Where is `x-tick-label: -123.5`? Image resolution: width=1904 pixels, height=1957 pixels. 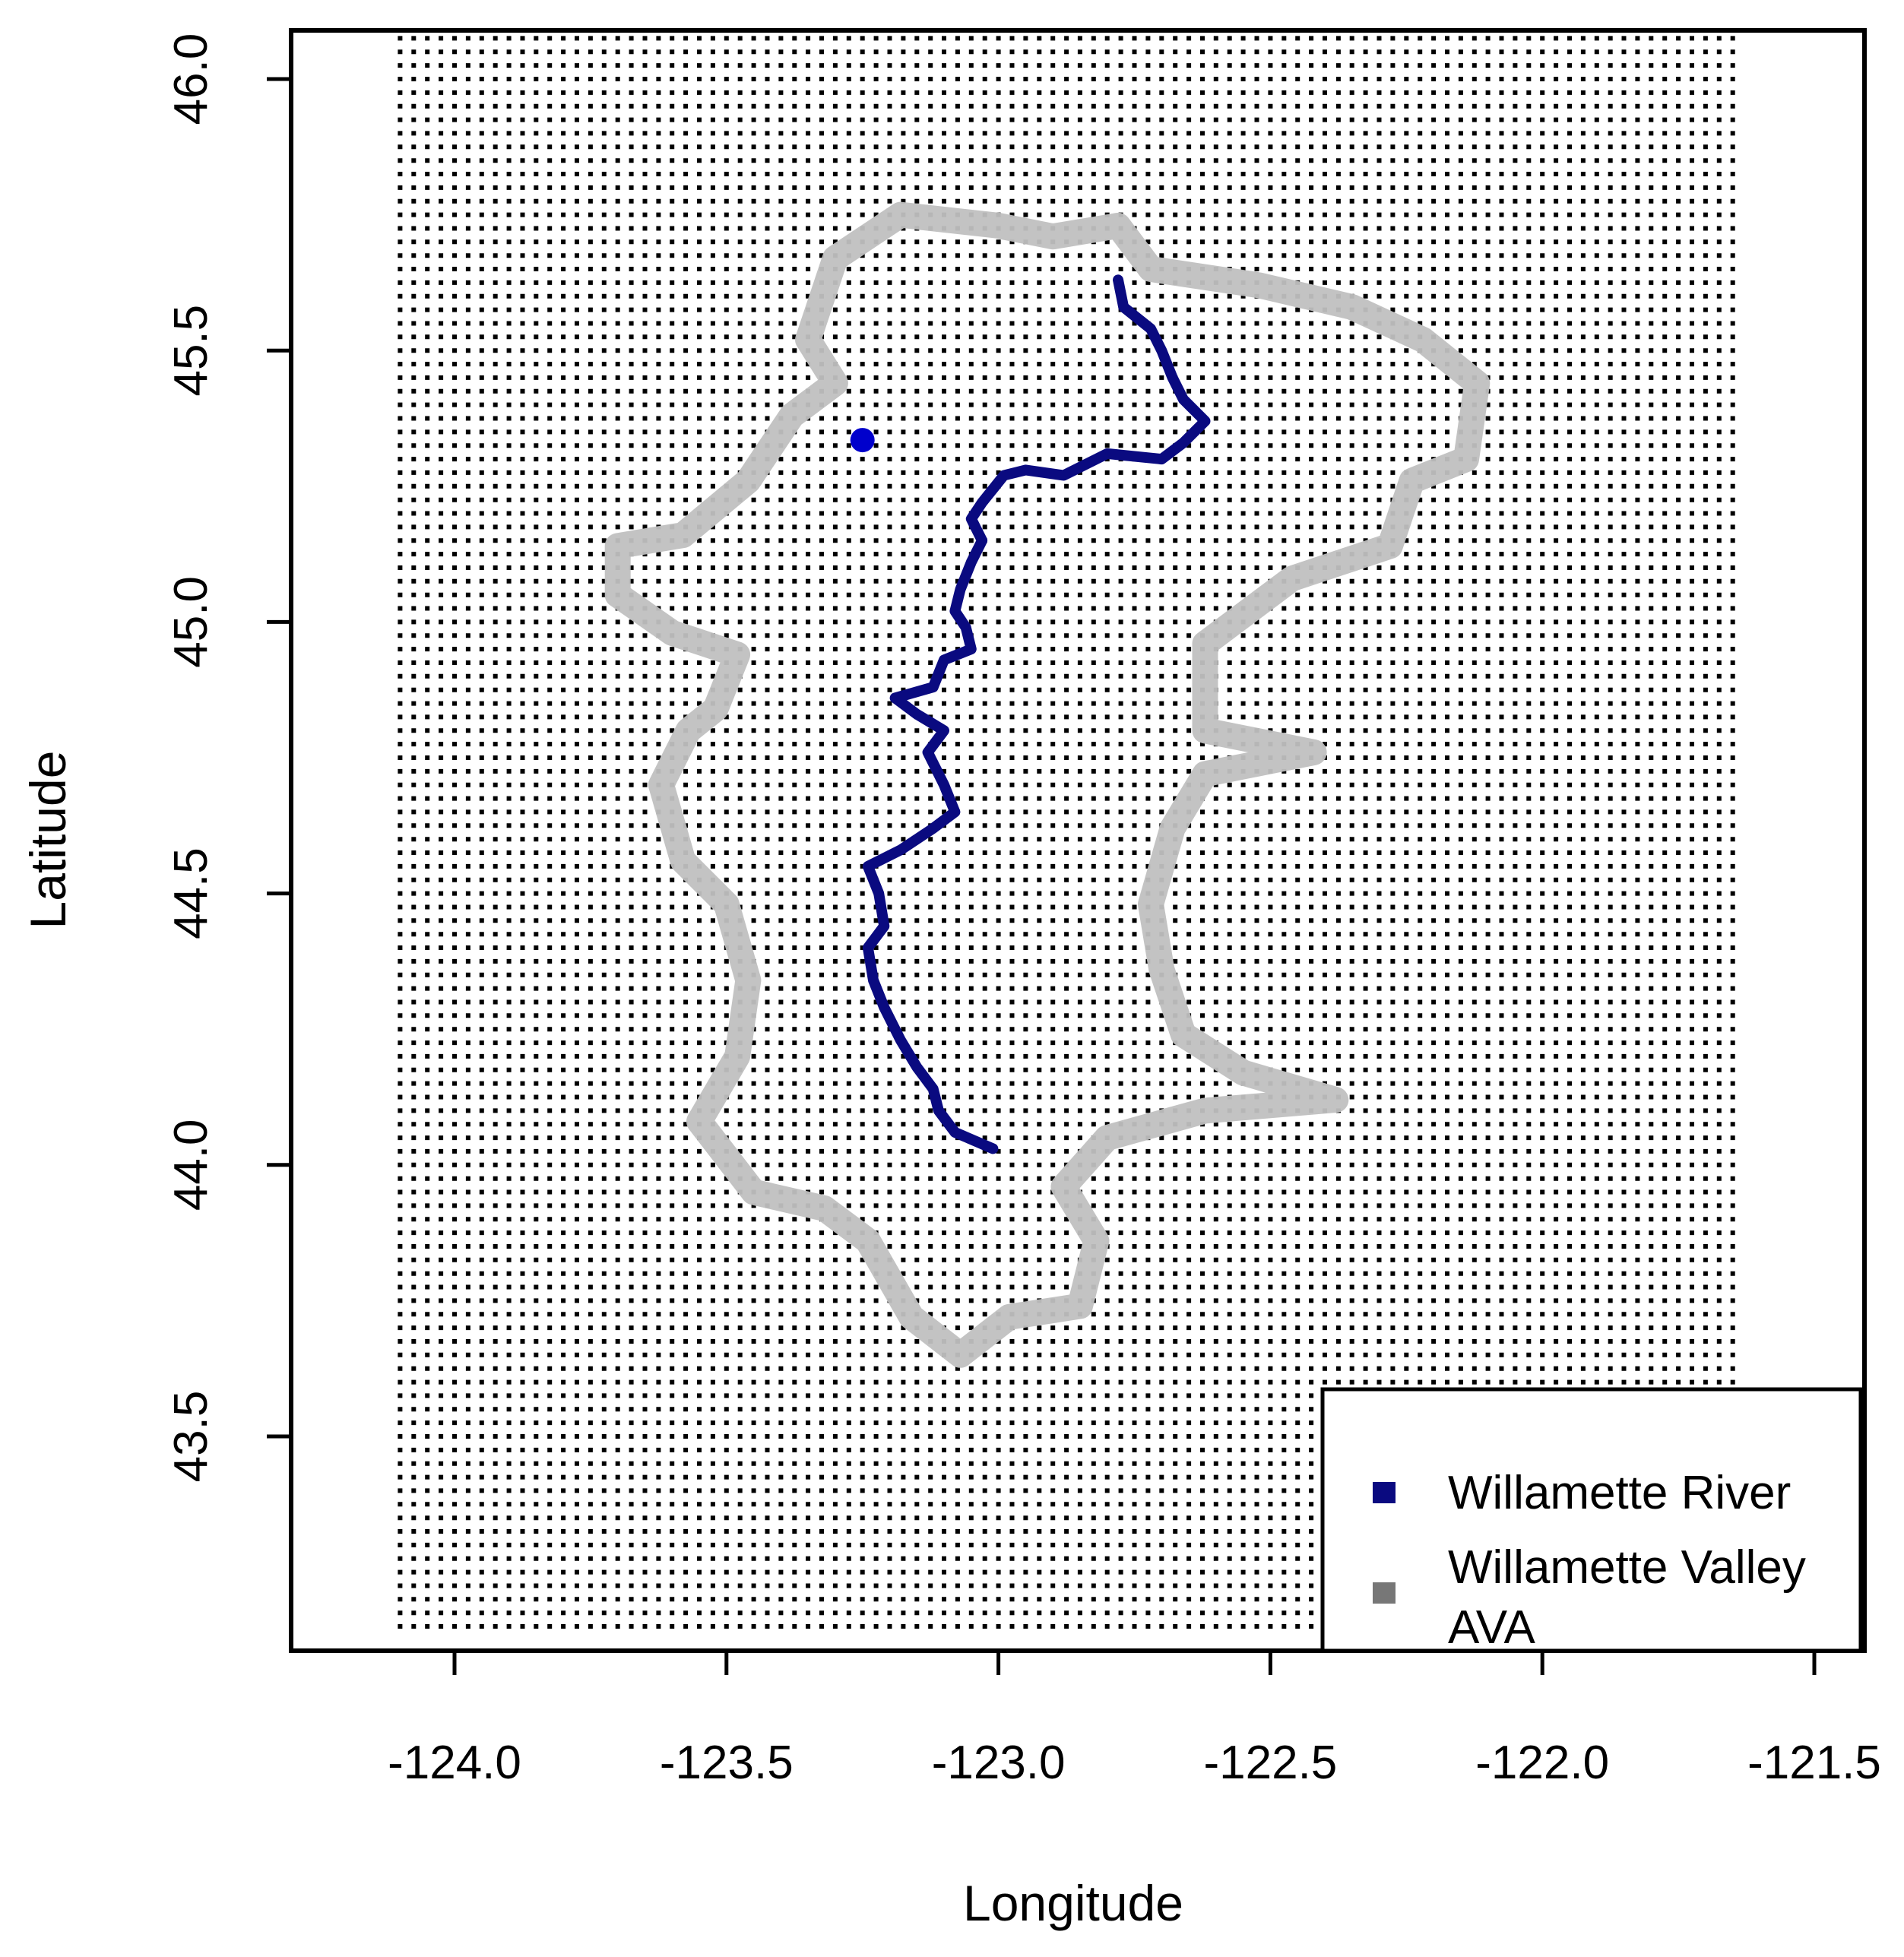
x-tick-label: -123.5 is located at coordinates (727, 1763).